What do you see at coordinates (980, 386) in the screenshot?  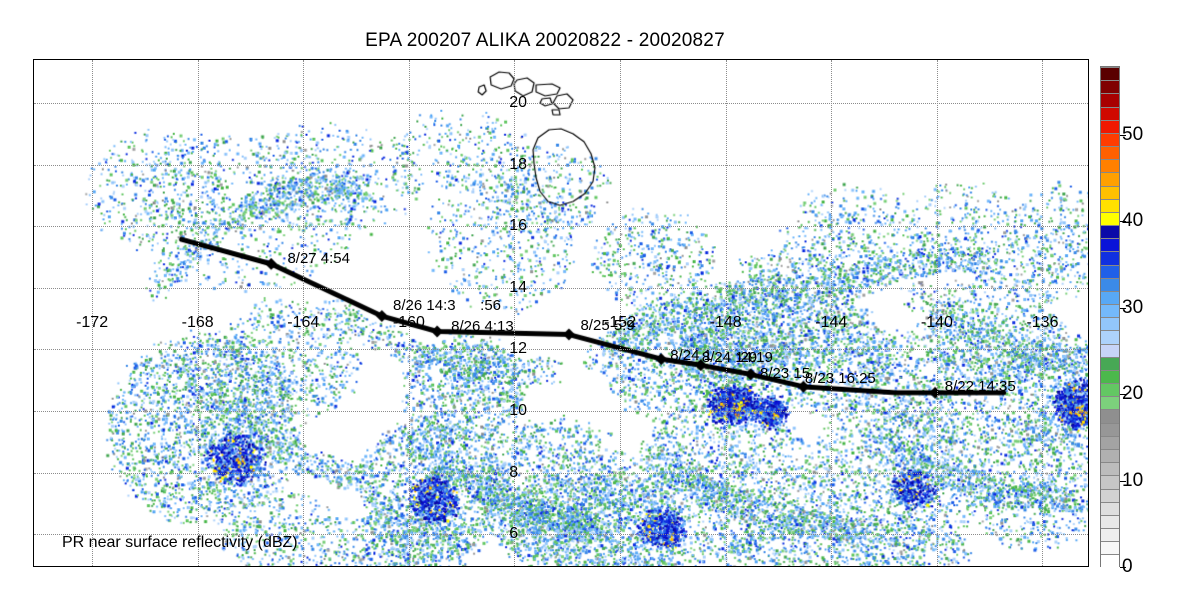 I see `track-point-label: 8/22 14:35` at bounding box center [980, 386].